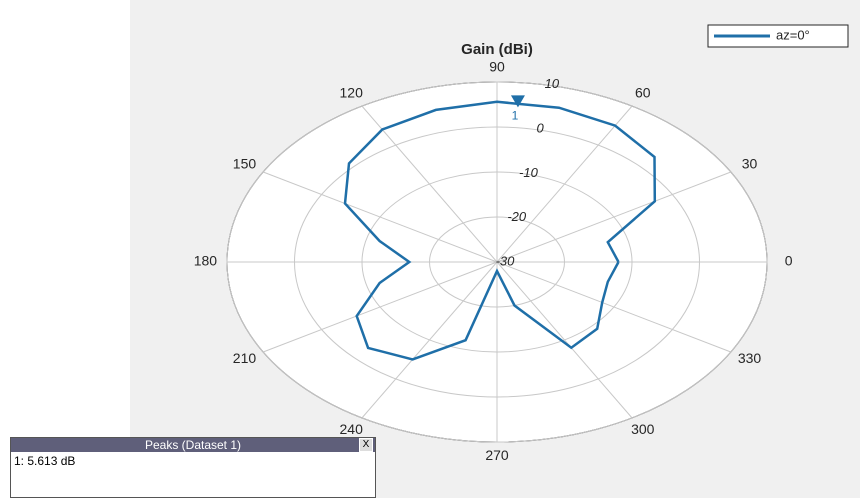 The height and width of the screenshot is (498, 860). Describe the element at coordinates (206, 261) in the screenshot. I see `angle-tick-label: 180` at that location.